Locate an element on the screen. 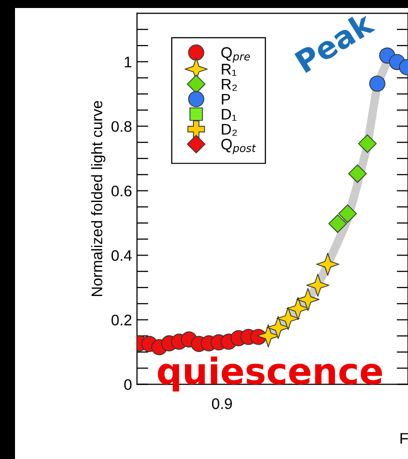 The image size is (408, 459). text: 0.9 is located at coordinates (222, 404).